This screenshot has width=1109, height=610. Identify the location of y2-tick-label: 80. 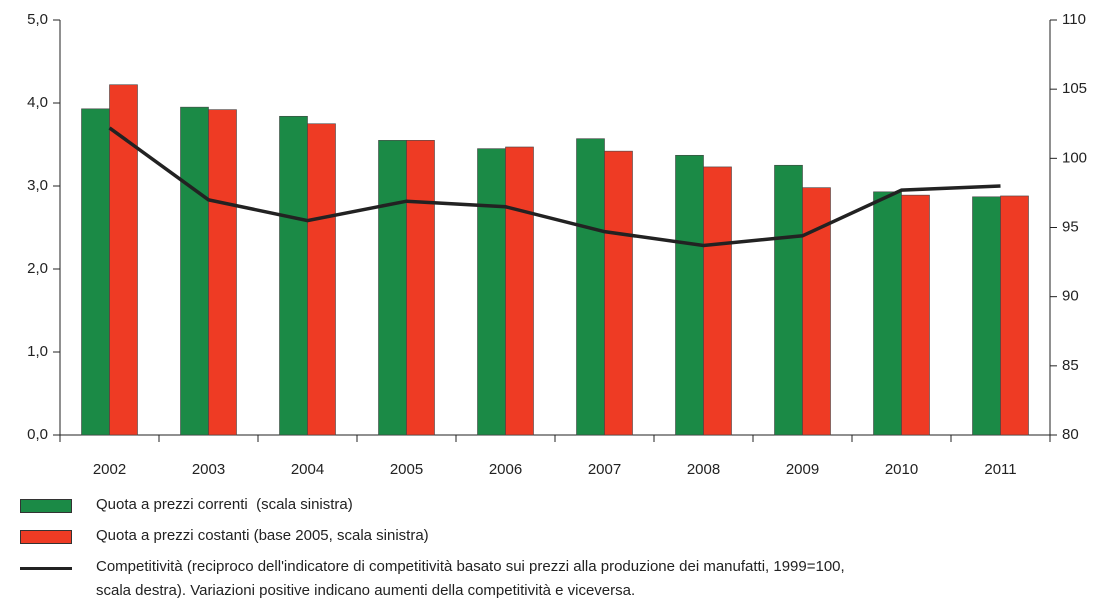
(1070, 434).